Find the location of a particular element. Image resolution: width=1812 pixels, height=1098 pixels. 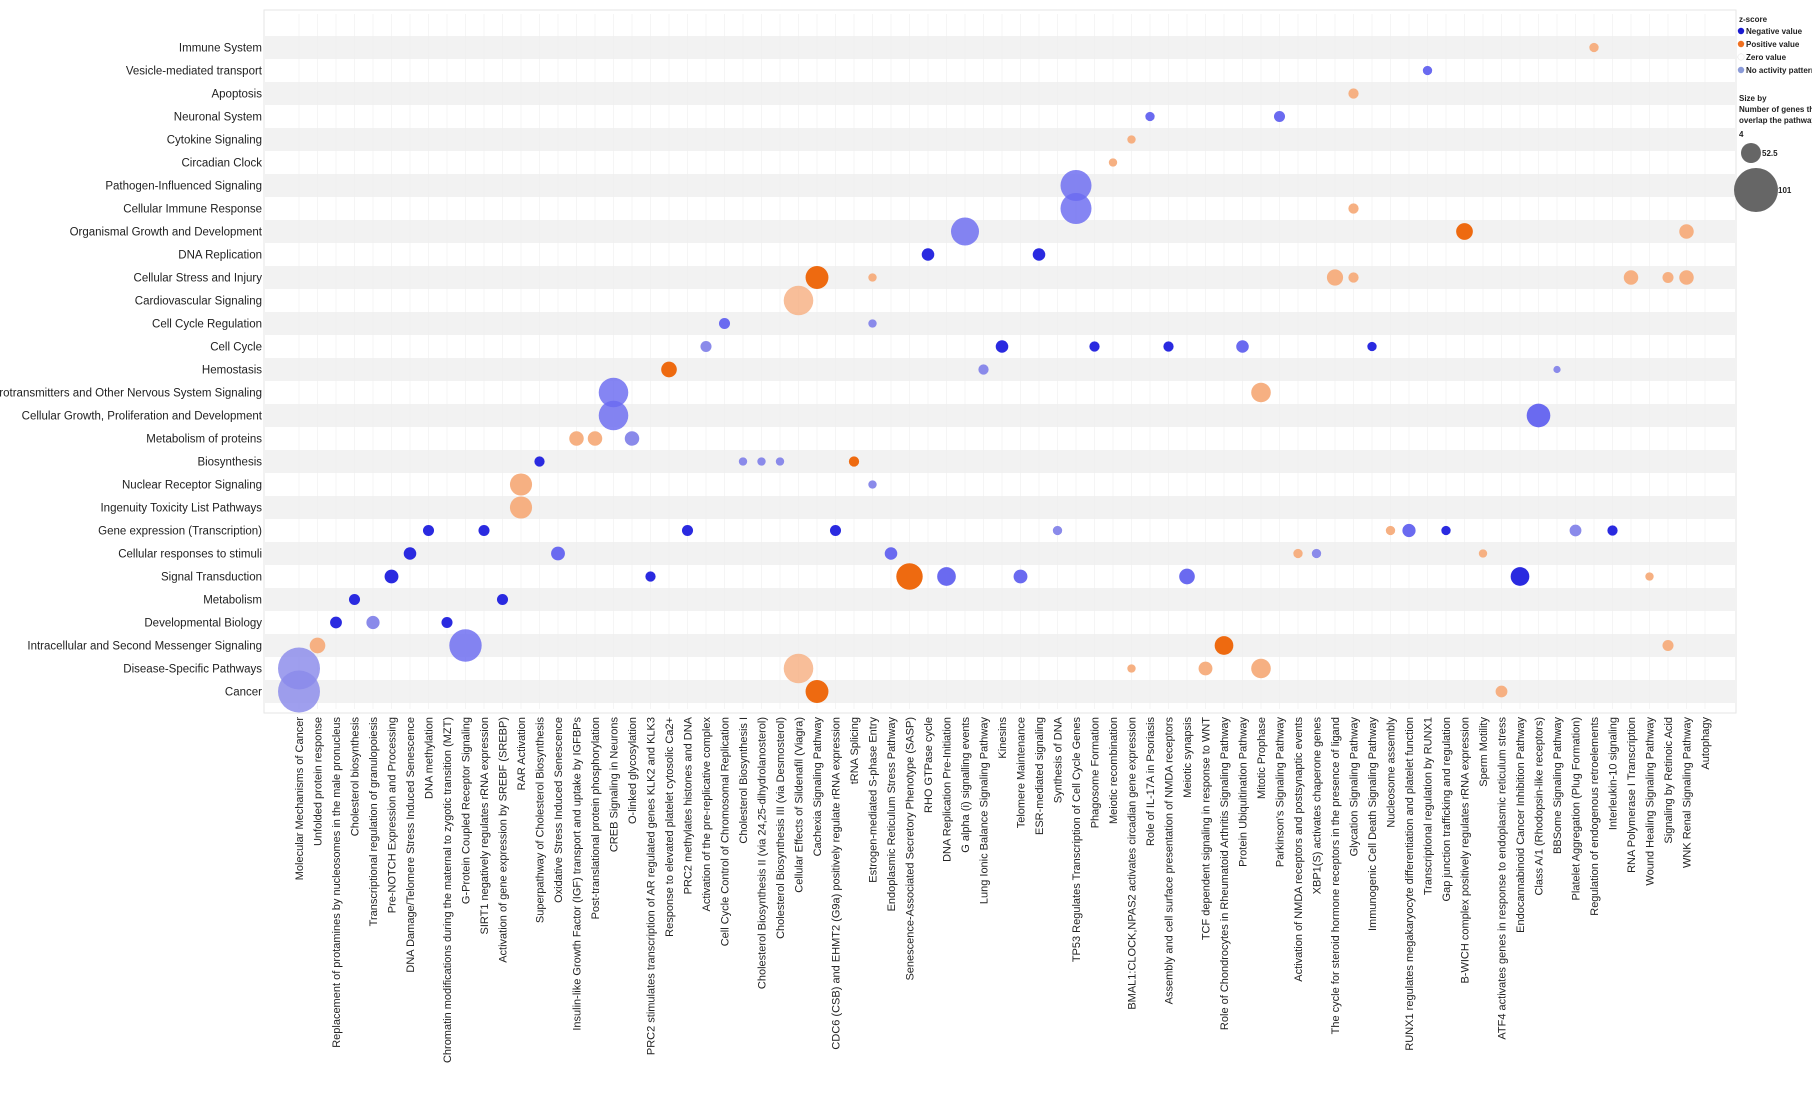

legend-item-zero: Zero value is located at coordinates (1766, 57).